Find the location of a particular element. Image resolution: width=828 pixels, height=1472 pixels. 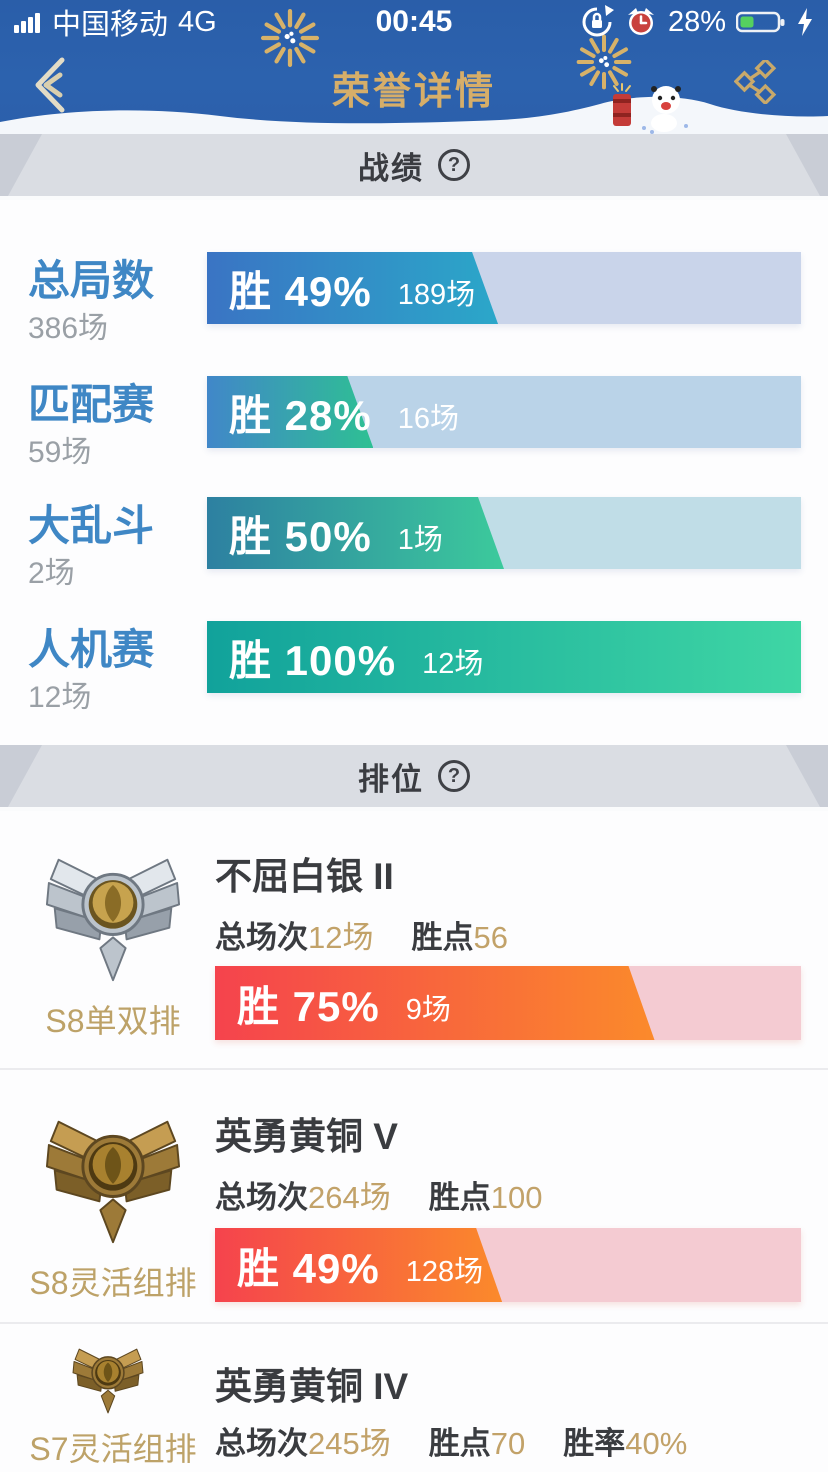

page-title: 荣誉详情 is located at coordinates (413, 92).